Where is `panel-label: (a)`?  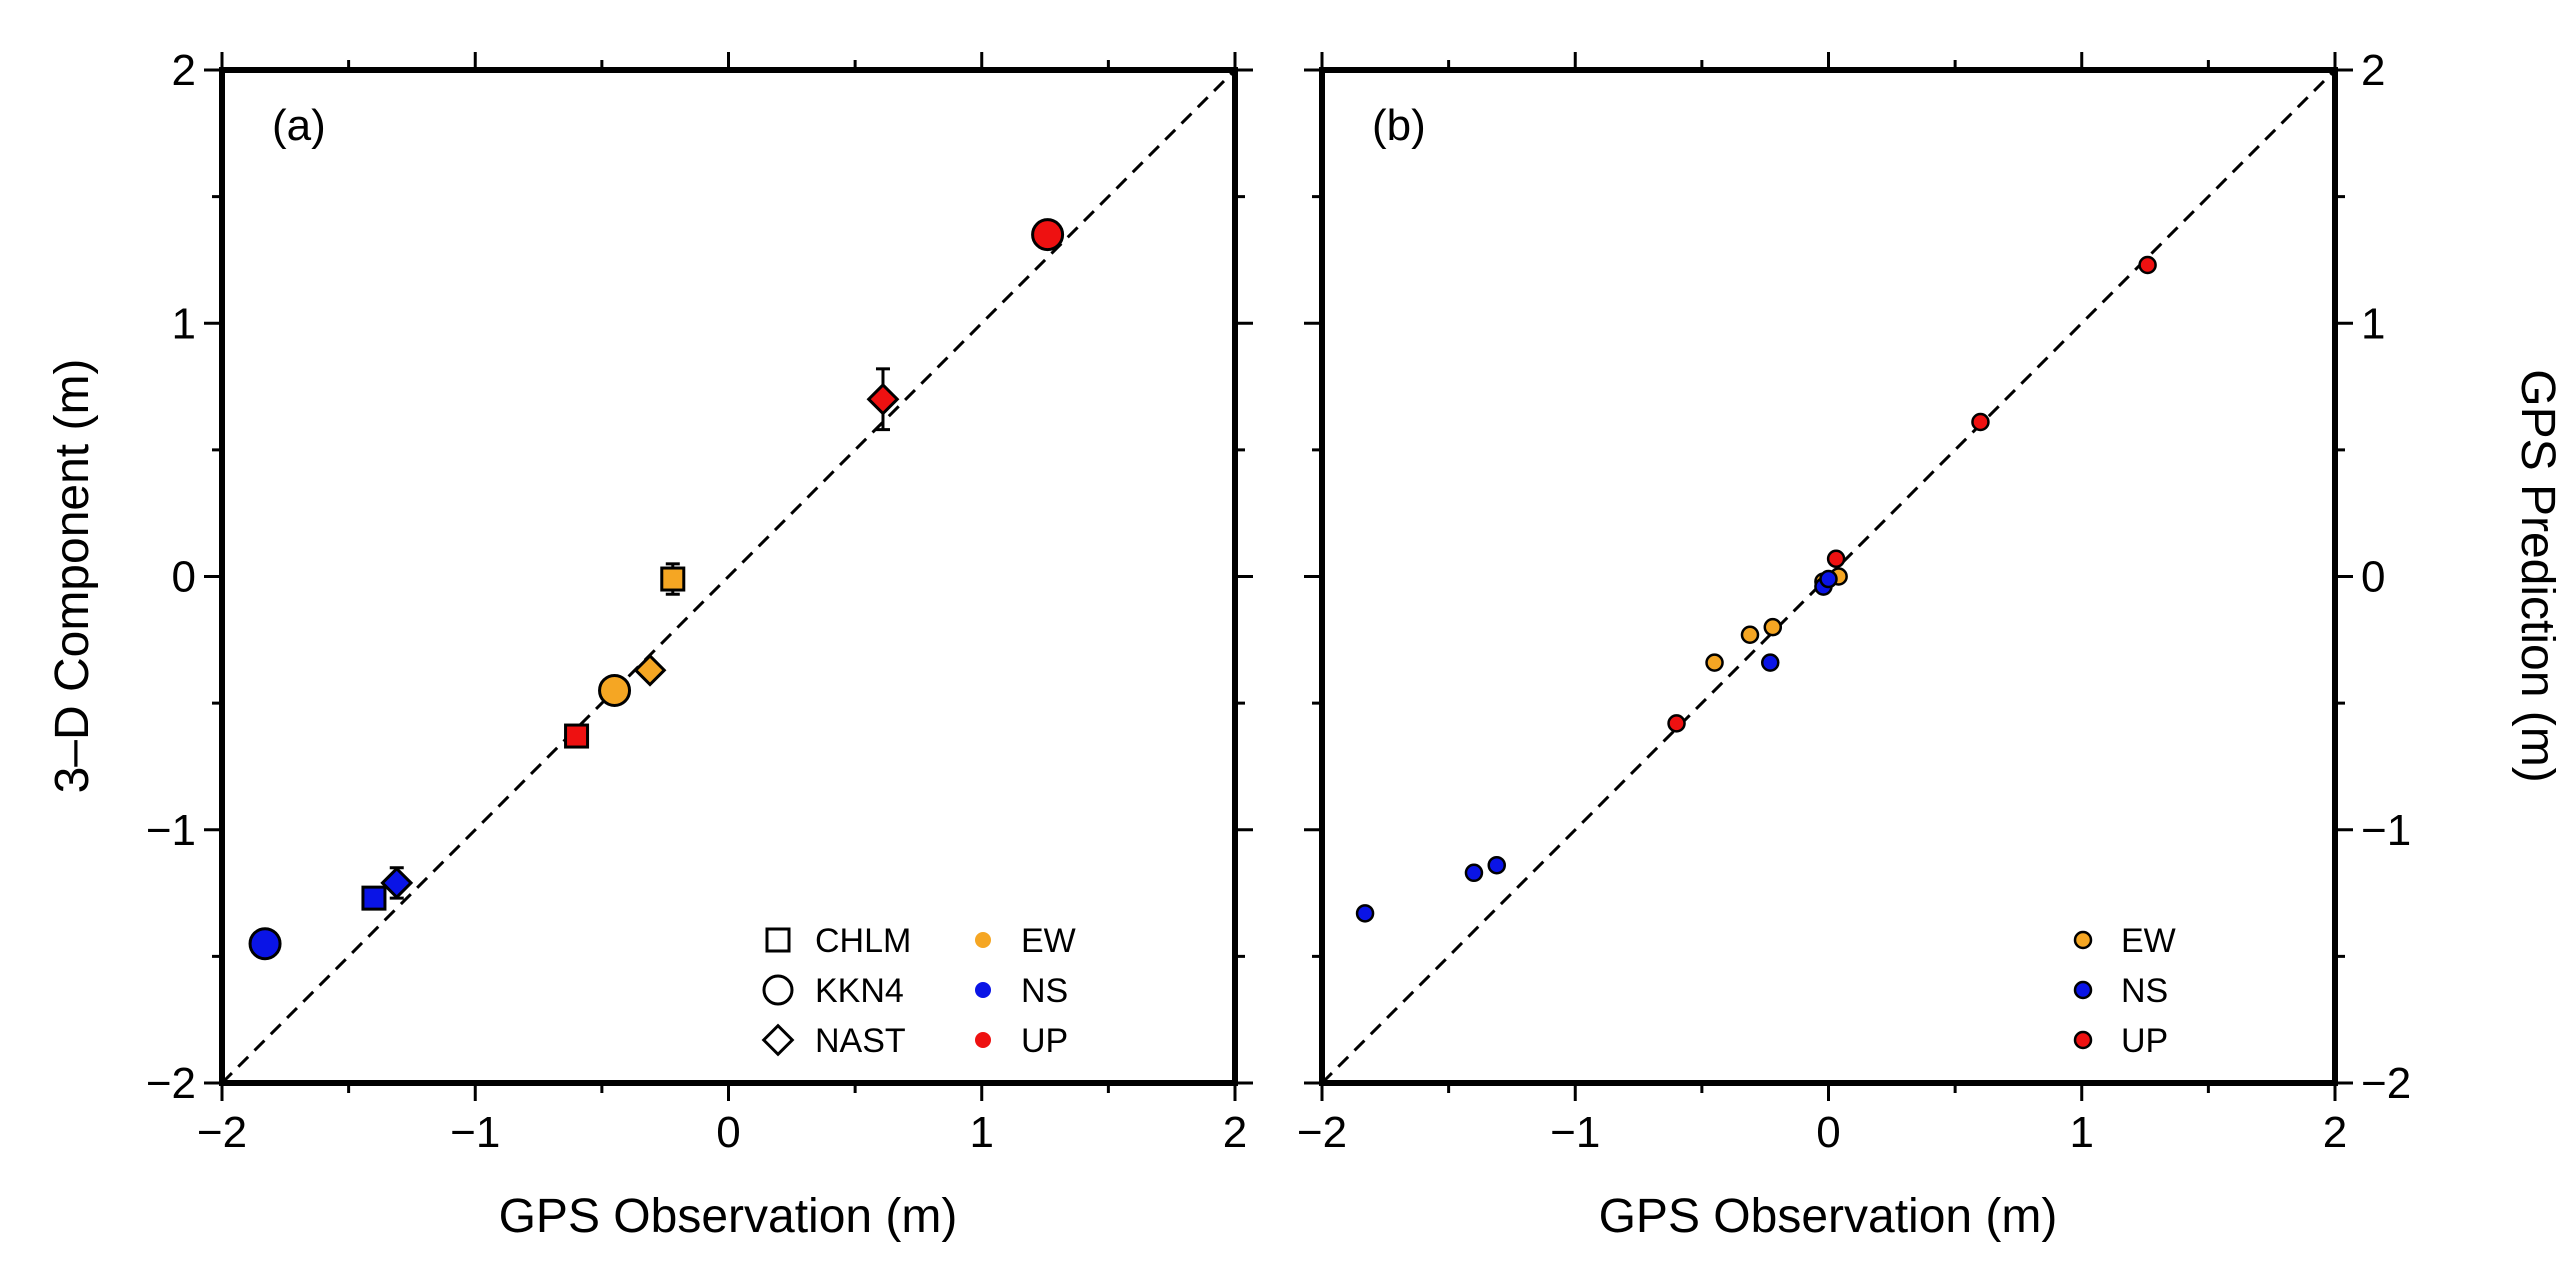 panel-label: (a) is located at coordinates (299, 125).